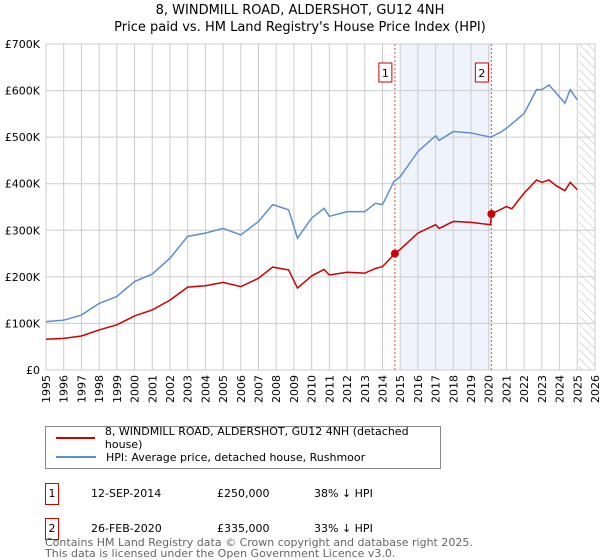  Describe the element at coordinates (33, 370) in the screenshot. I see `y-tick-label: £0` at that location.